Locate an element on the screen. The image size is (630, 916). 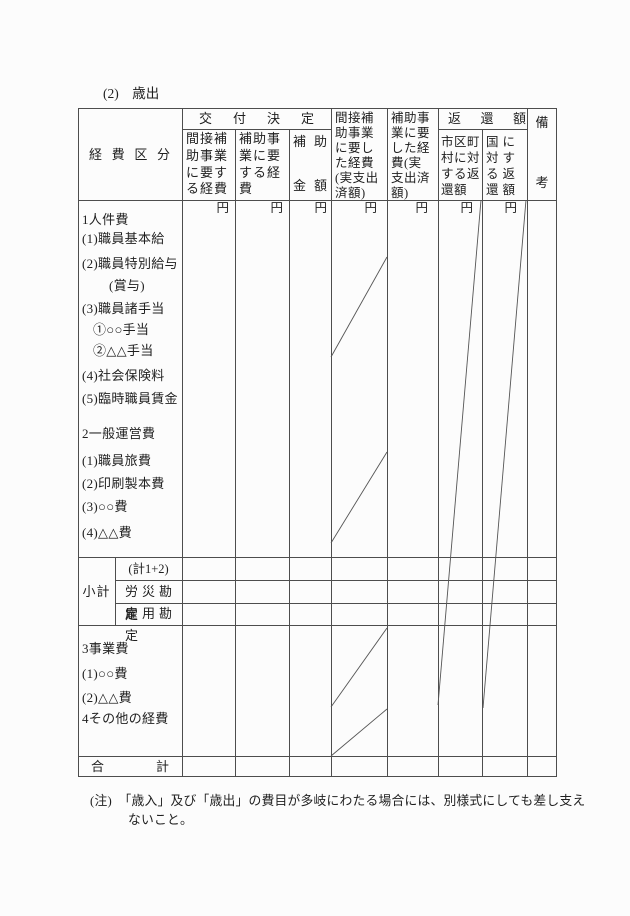
expense-row-label: 2一般運営費 is located at coordinates (119, 433).